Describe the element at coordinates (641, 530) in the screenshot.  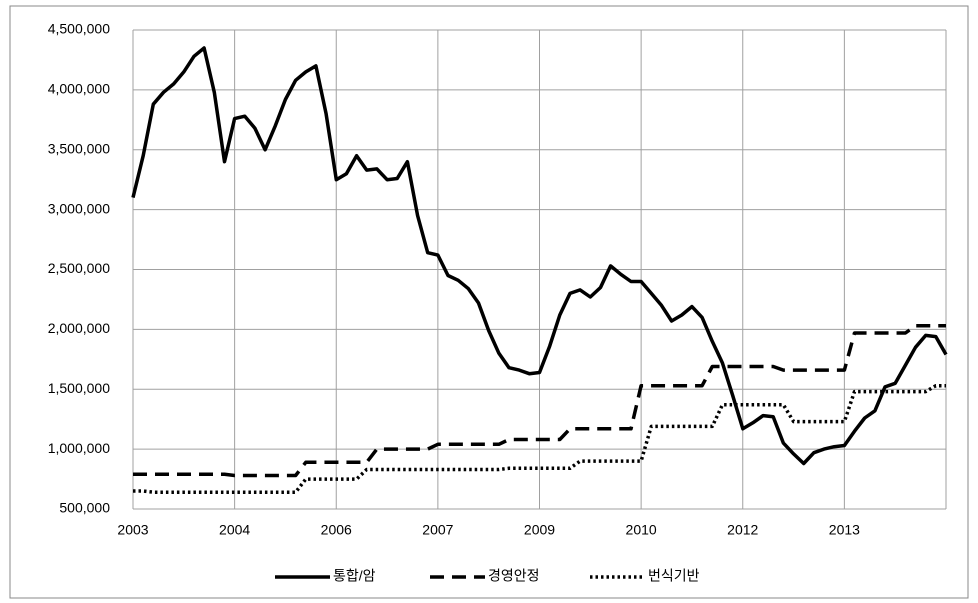
I see `x-tick-label: 2010` at that location.